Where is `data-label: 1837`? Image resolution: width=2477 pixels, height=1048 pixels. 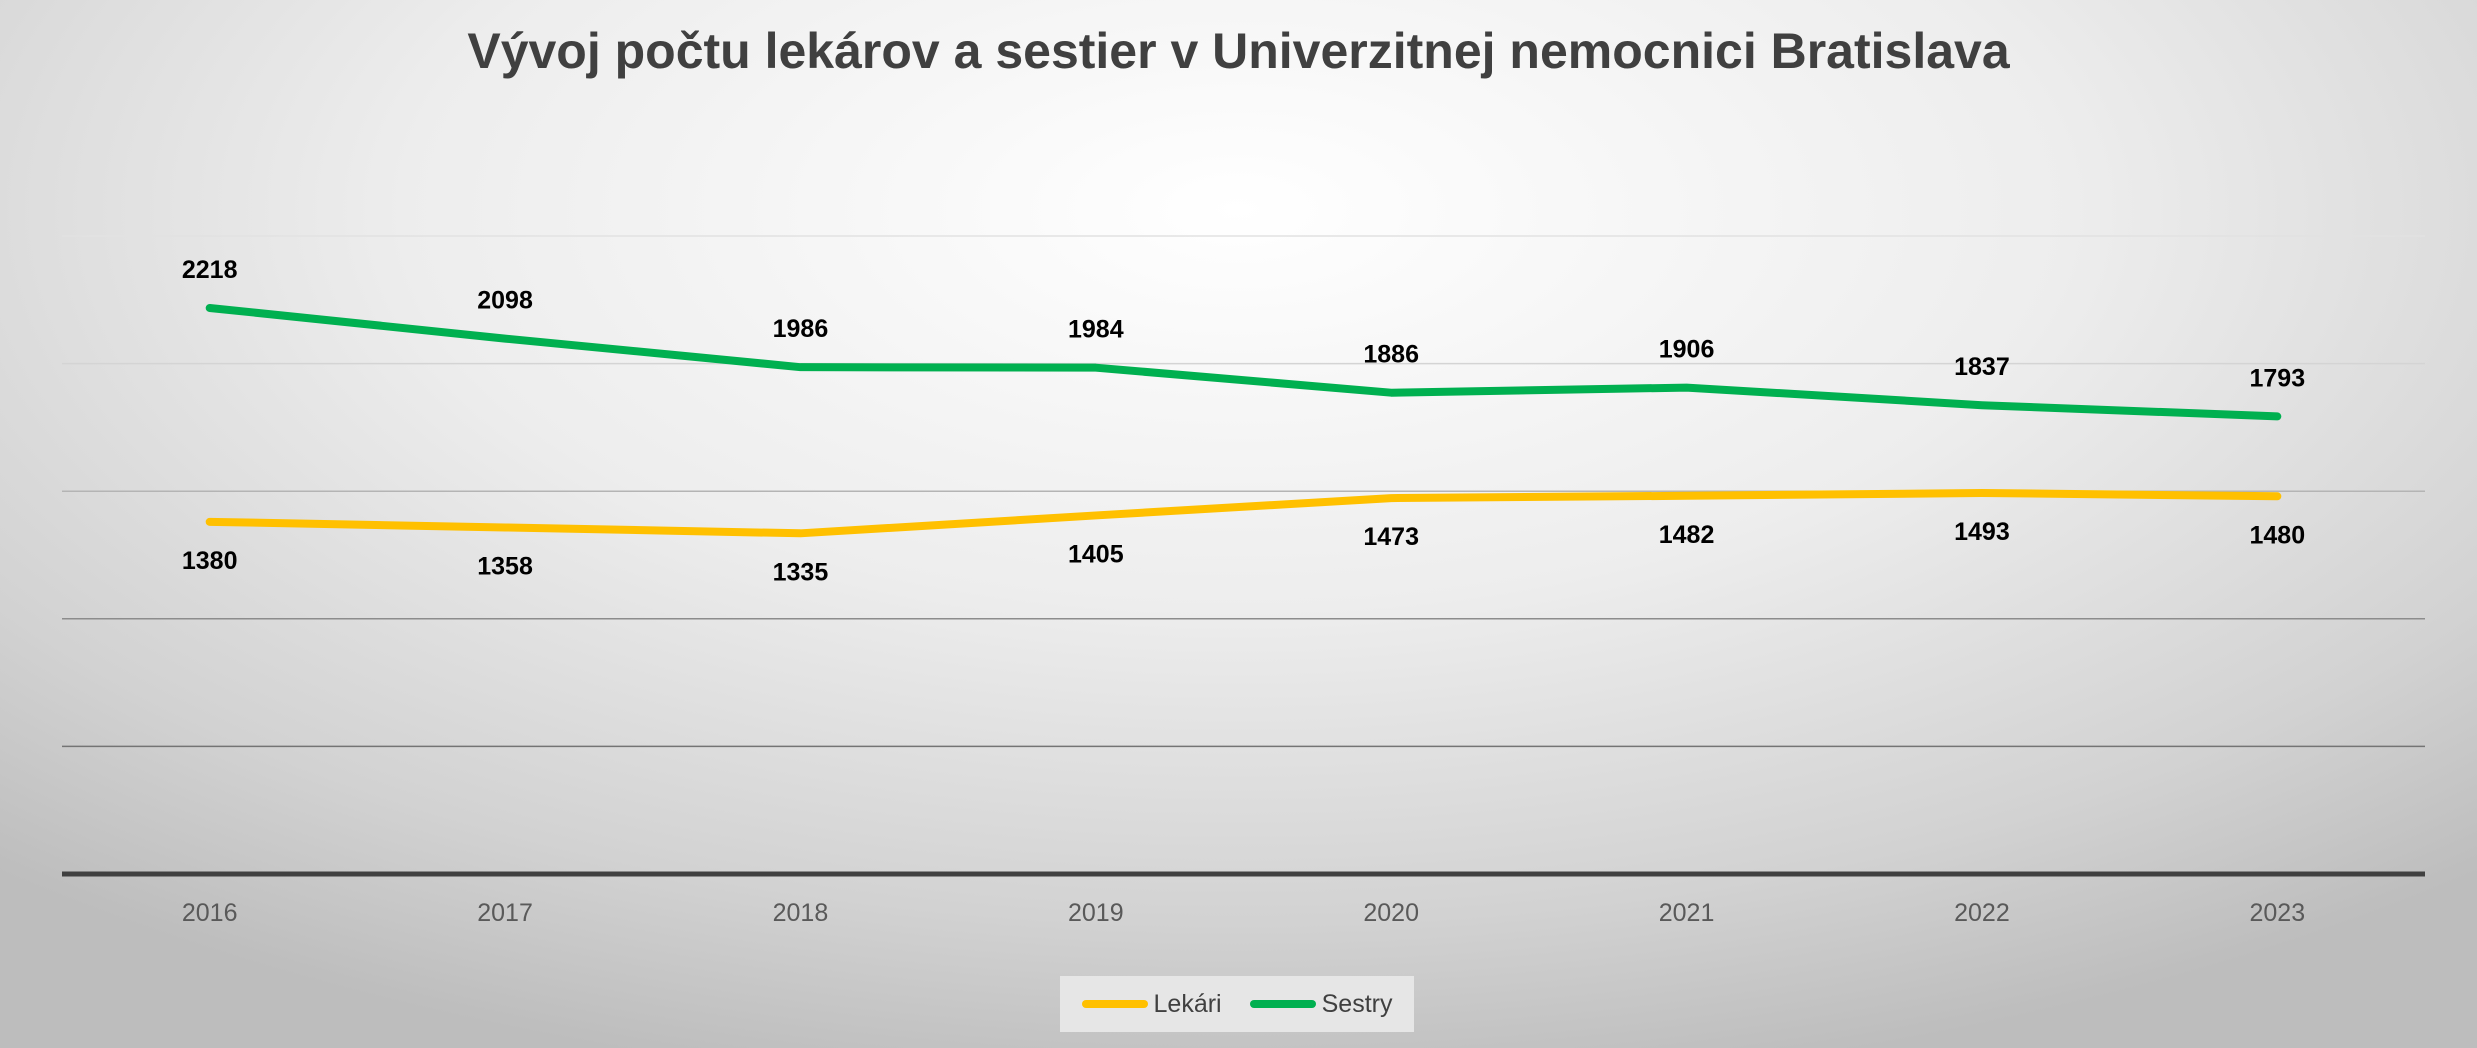 data-label: 1837 is located at coordinates (1982, 367).